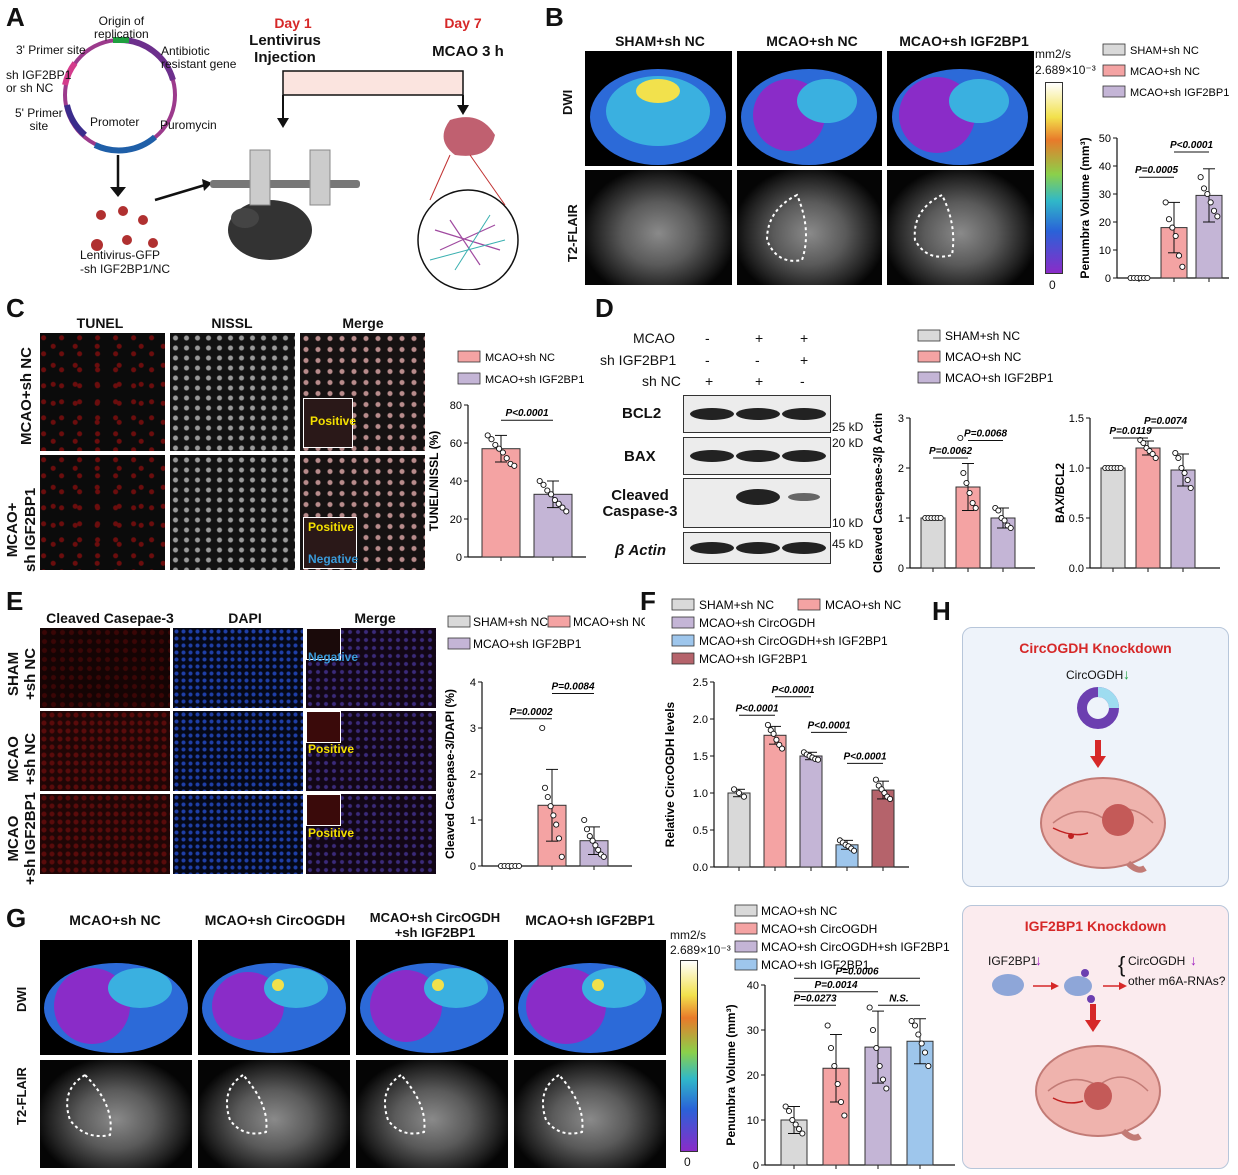 The image size is (1238, 1175). I want to click on d-blot-bcl2-label: BCL2, so click(642, 413).